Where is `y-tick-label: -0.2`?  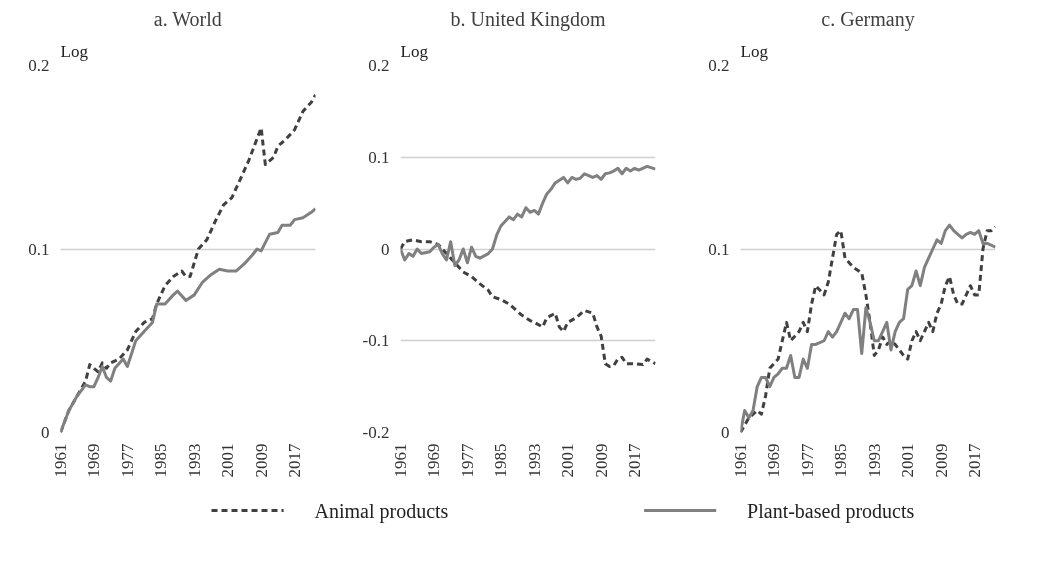 y-tick-label: -0.2 is located at coordinates (376, 432).